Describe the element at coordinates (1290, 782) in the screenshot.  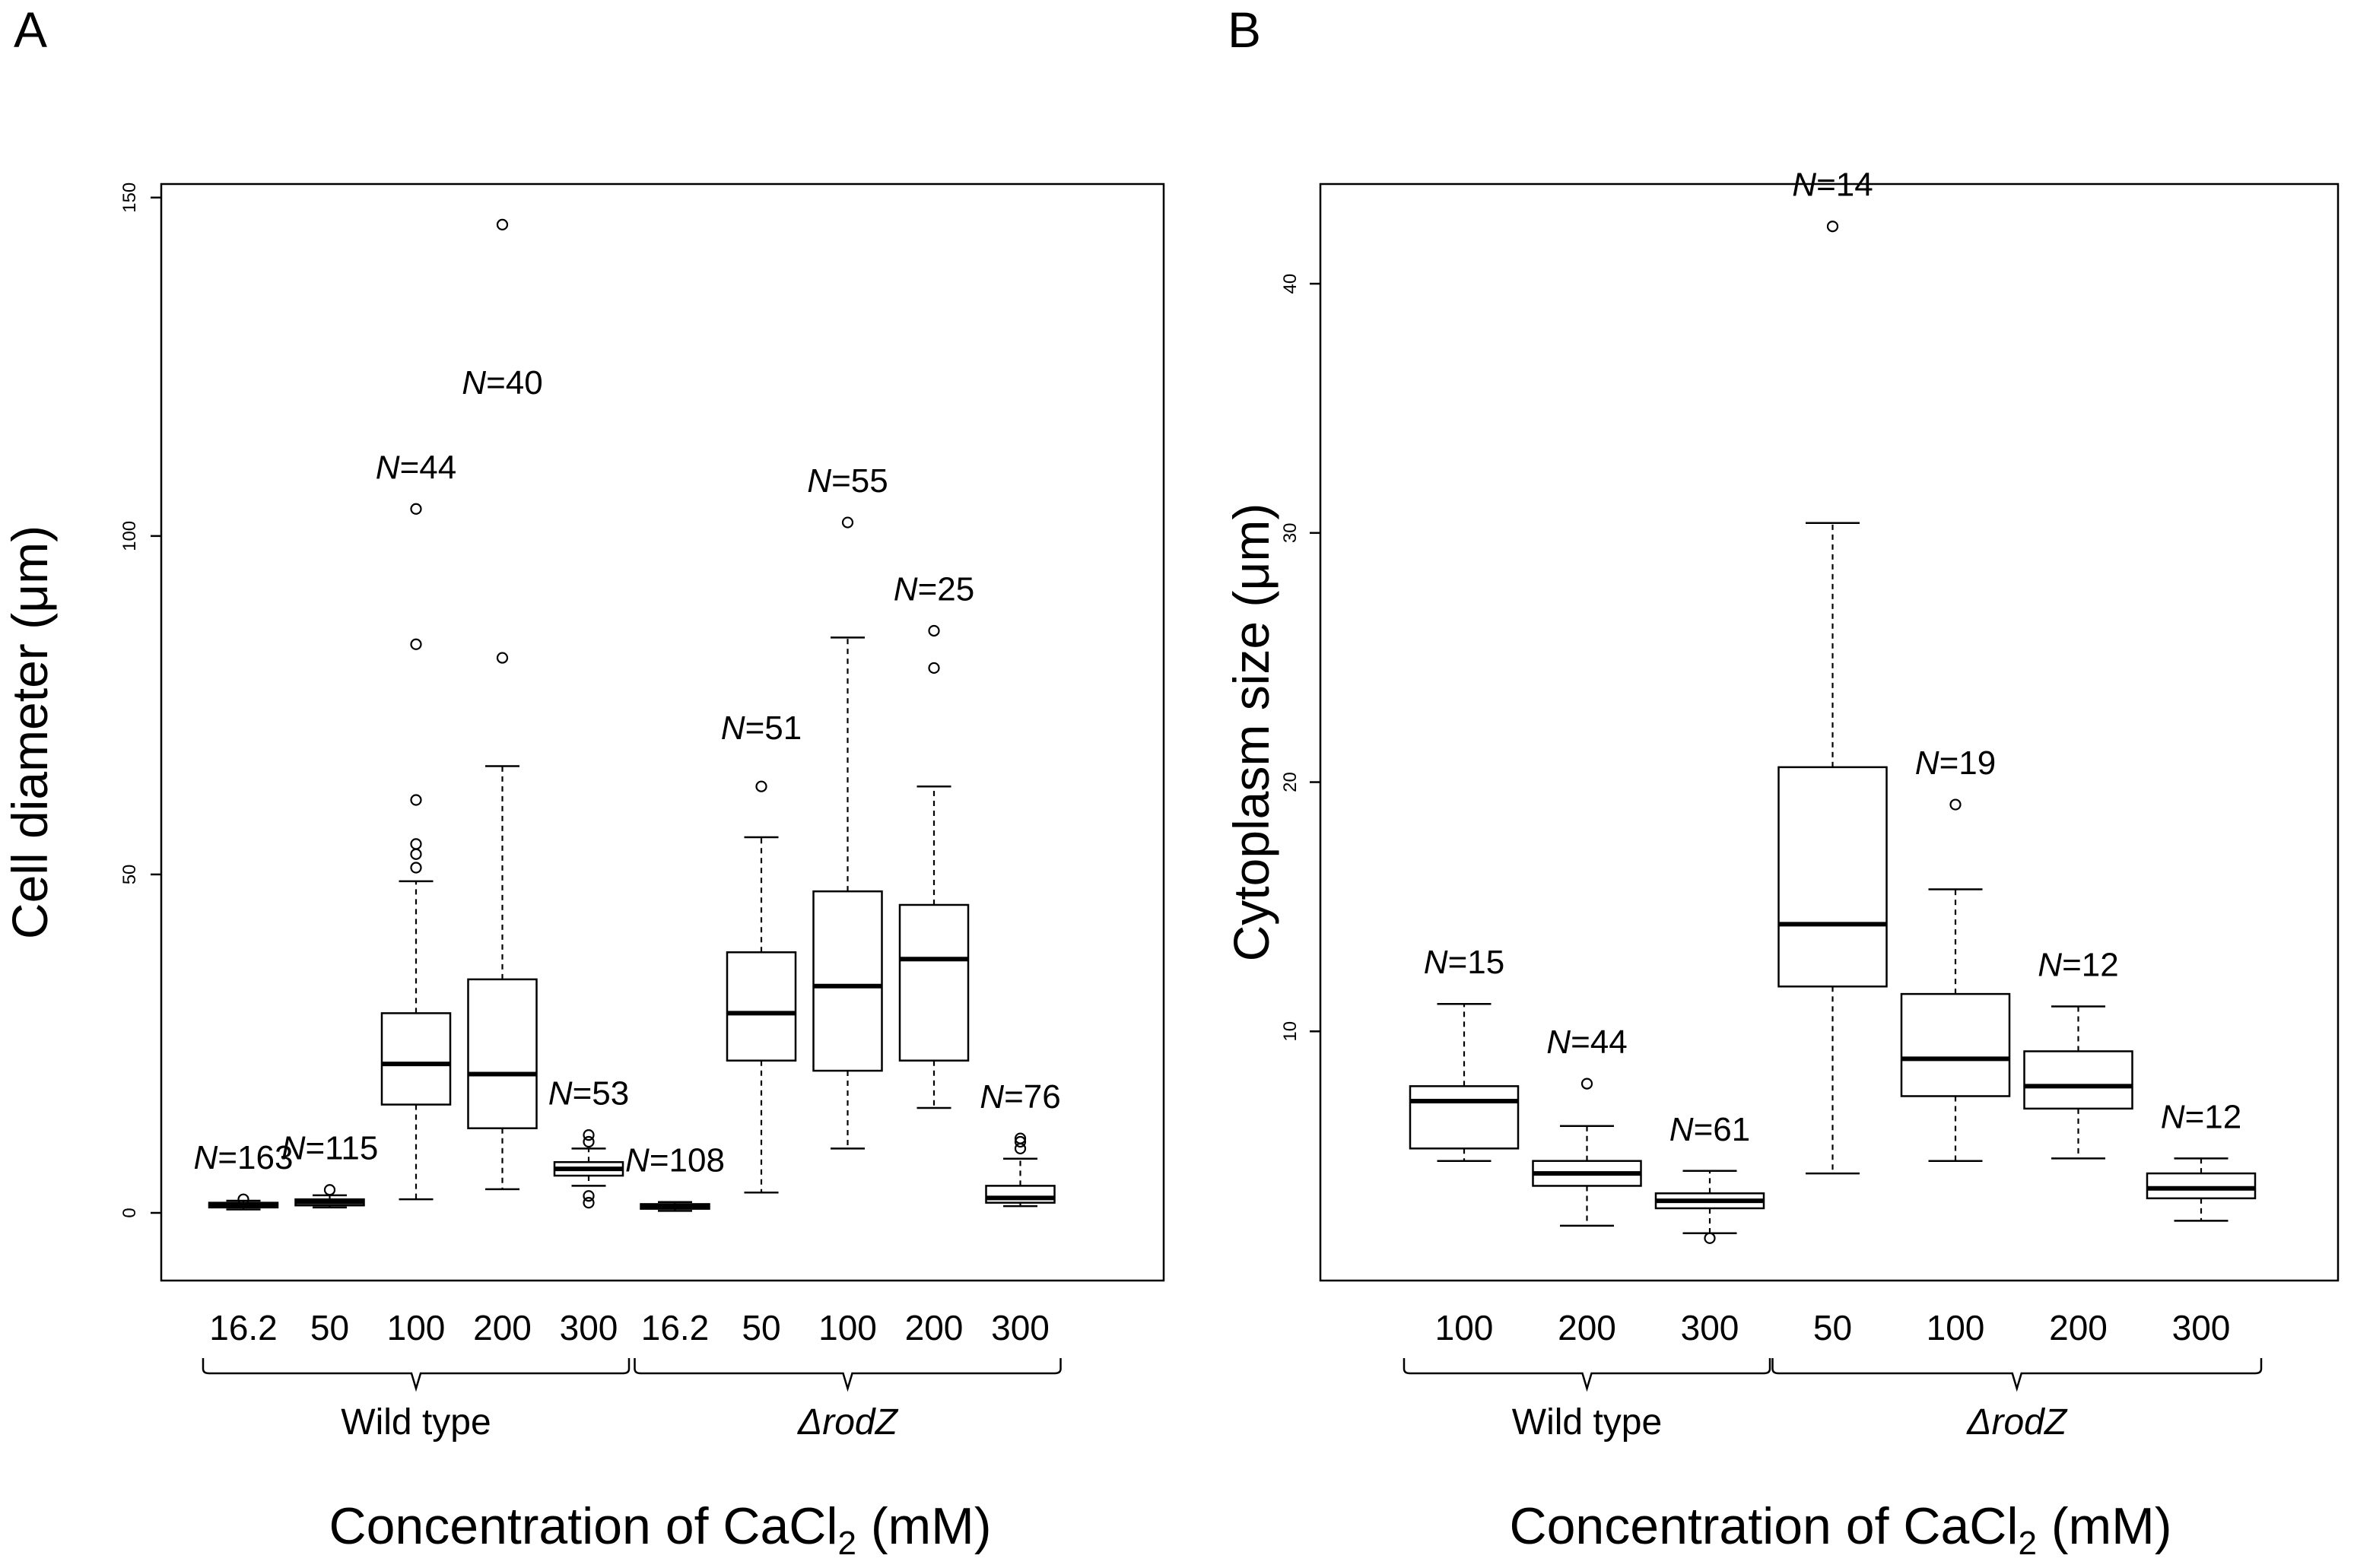
I see `y-tick-label: 20` at that location.